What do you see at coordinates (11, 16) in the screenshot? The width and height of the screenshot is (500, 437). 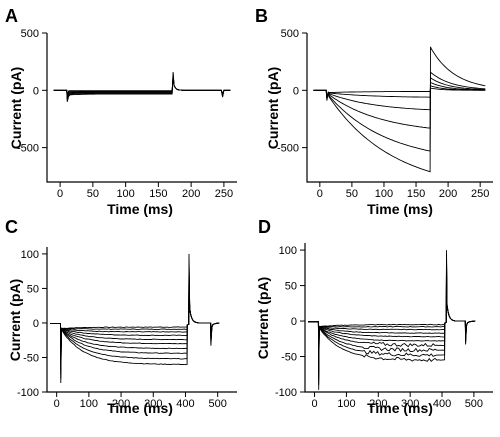 I see `panel-label: A` at bounding box center [11, 16].